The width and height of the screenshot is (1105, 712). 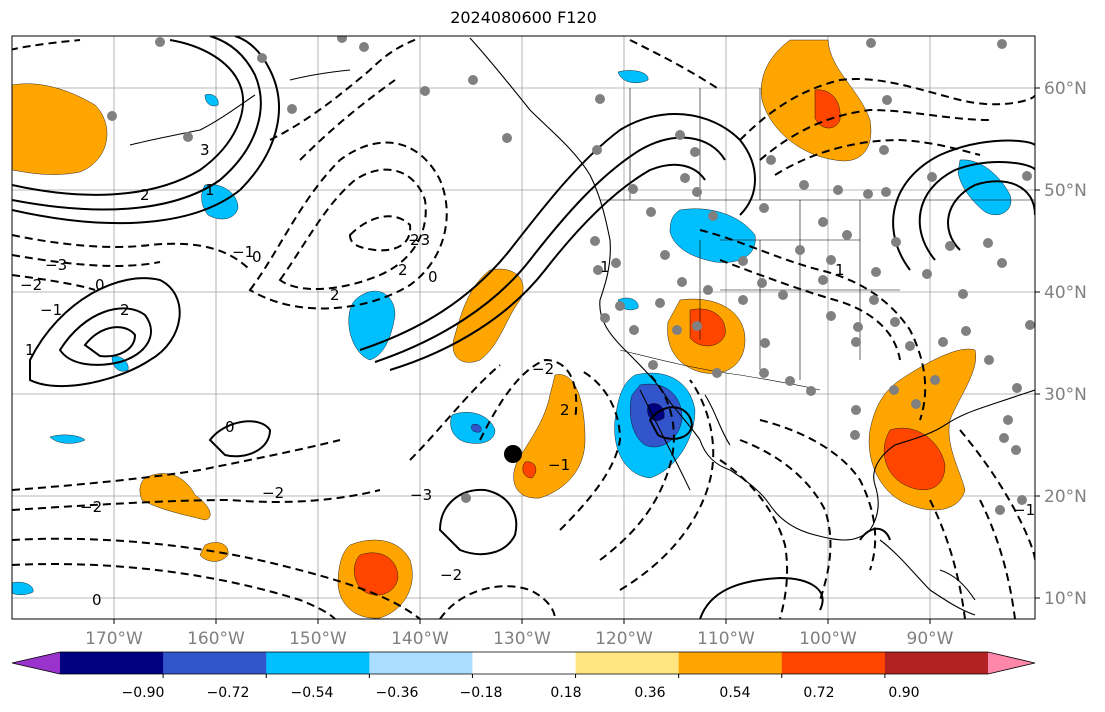 I want to click on lon-label: 110°W, so click(x=726, y=639).